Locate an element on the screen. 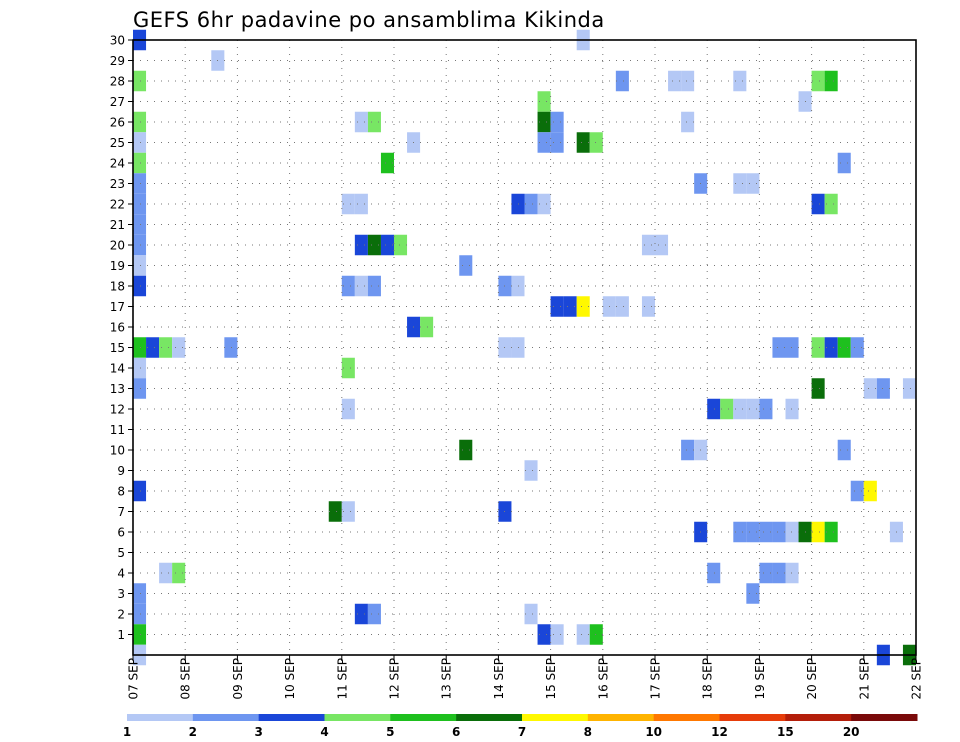 This screenshot has height=742, width=960. y-tick-label: 16 is located at coordinates (117, 328).